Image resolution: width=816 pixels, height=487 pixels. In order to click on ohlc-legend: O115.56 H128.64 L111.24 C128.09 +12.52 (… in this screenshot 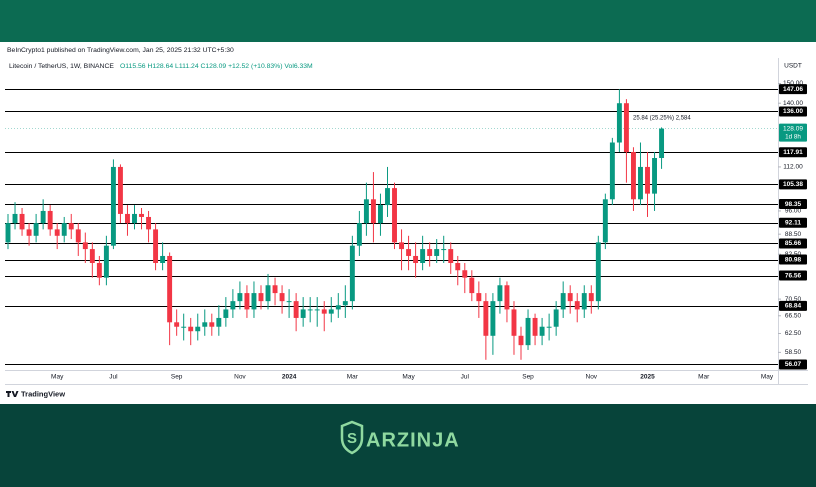, I will do `click(216, 66)`.